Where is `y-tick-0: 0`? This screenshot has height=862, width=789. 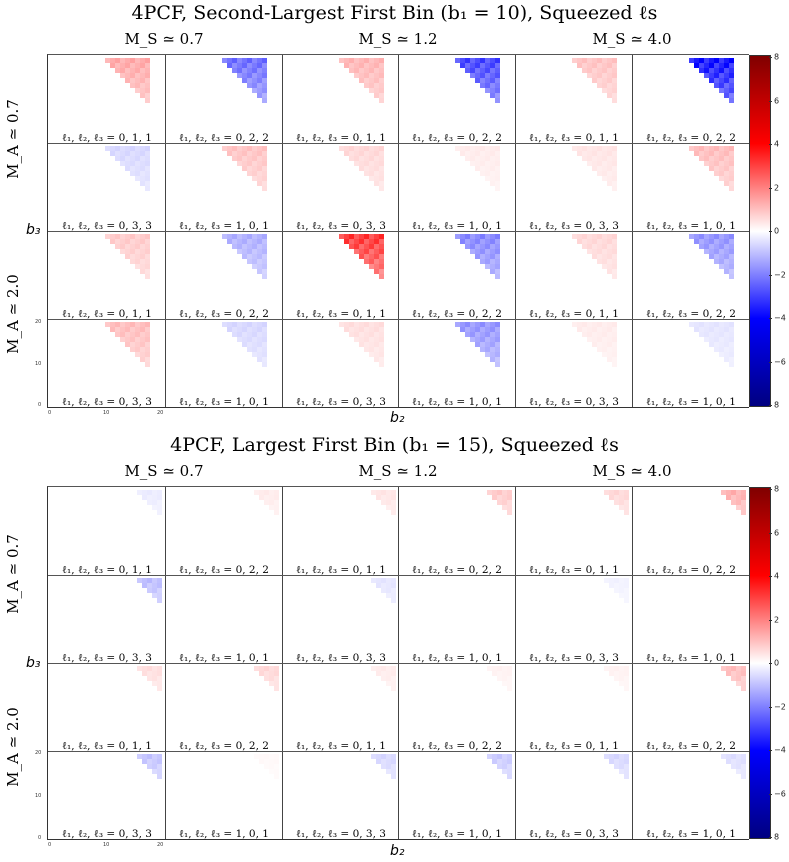 y-tick-0: 0 is located at coordinates (40, 405).